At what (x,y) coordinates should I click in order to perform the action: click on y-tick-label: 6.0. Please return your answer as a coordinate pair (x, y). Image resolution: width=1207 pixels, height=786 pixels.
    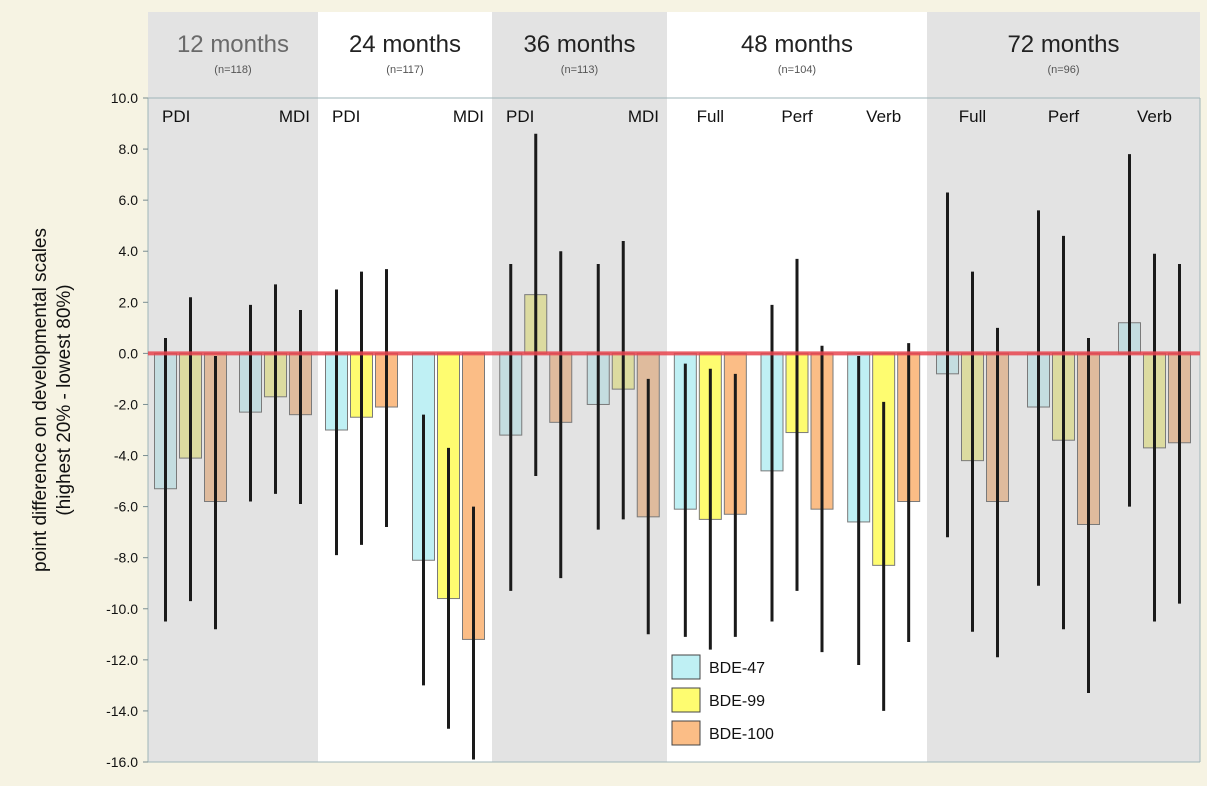
    Looking at the image, I should click on (129, 200).